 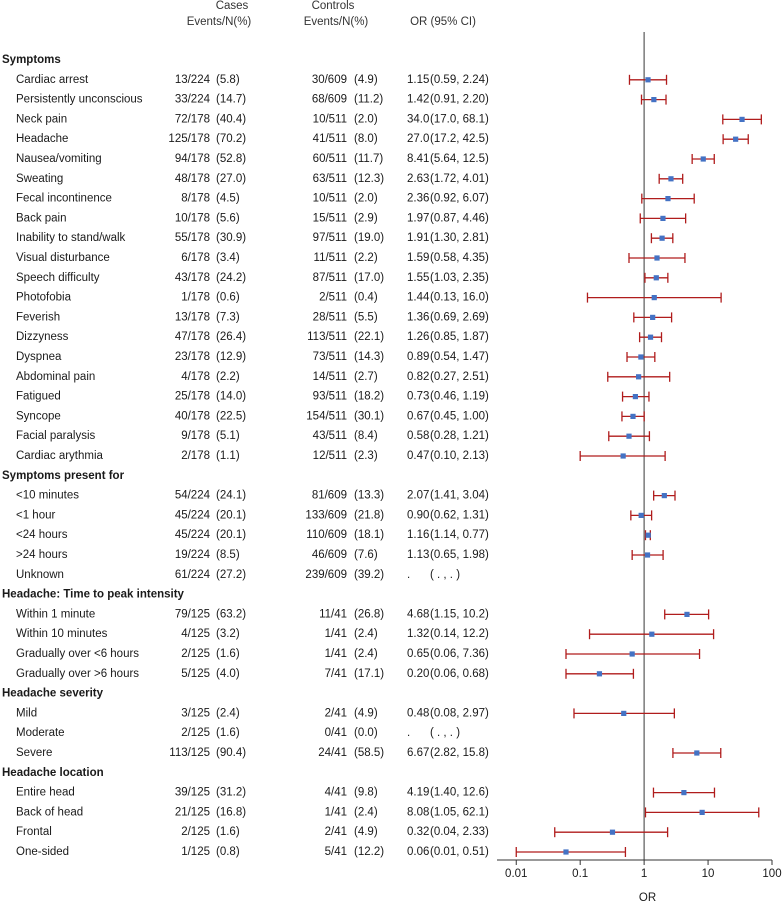 I want to click on or-value: 4.68, so click(x=418, y=614).